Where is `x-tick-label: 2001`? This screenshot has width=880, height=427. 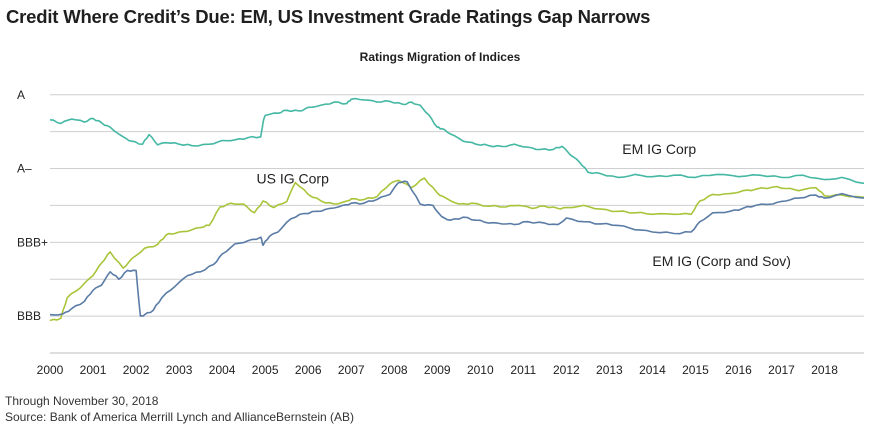
x-tick-label: 2001 is located at coordinates (93, 370).